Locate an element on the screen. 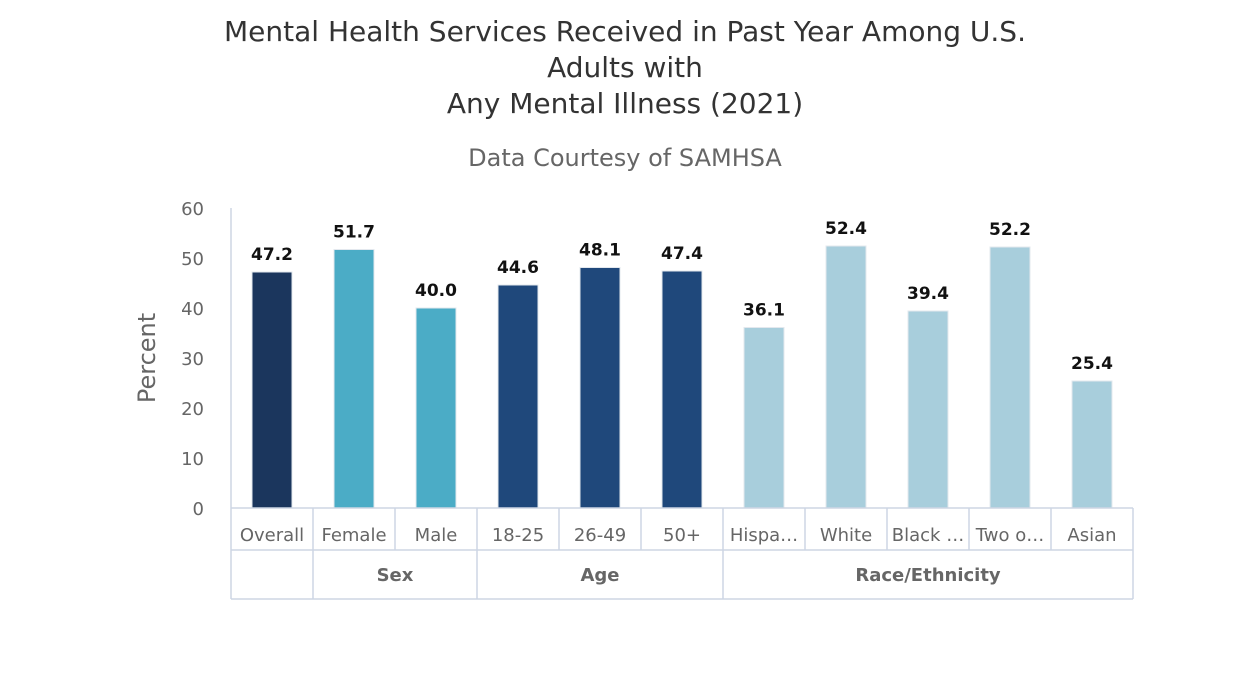  x-tick-label: White is located at coordinates (846, 535).